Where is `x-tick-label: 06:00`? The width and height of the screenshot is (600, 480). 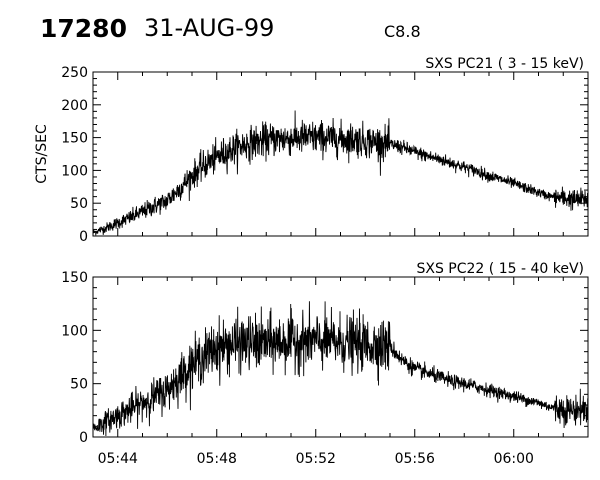 x-tick-label: 06:00 is located at coordinates (514, 459).